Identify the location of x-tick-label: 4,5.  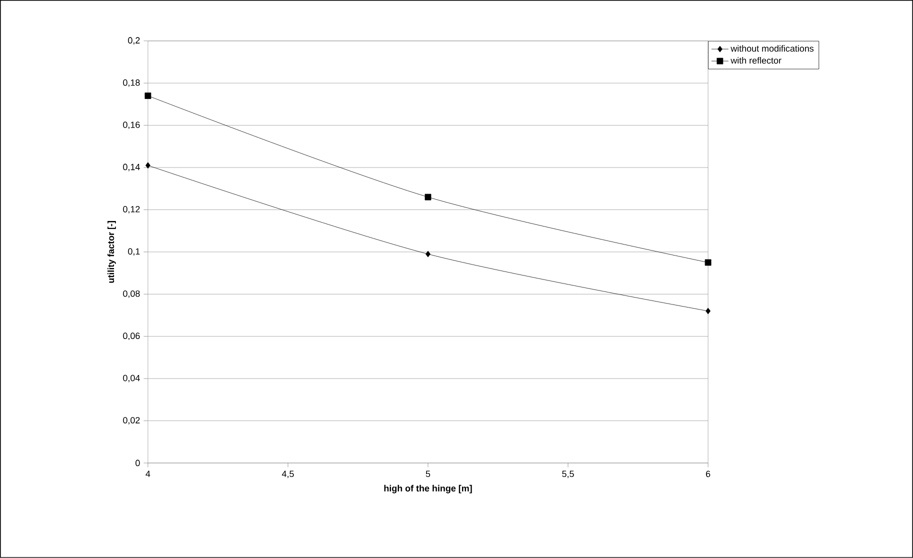
(288, 474).